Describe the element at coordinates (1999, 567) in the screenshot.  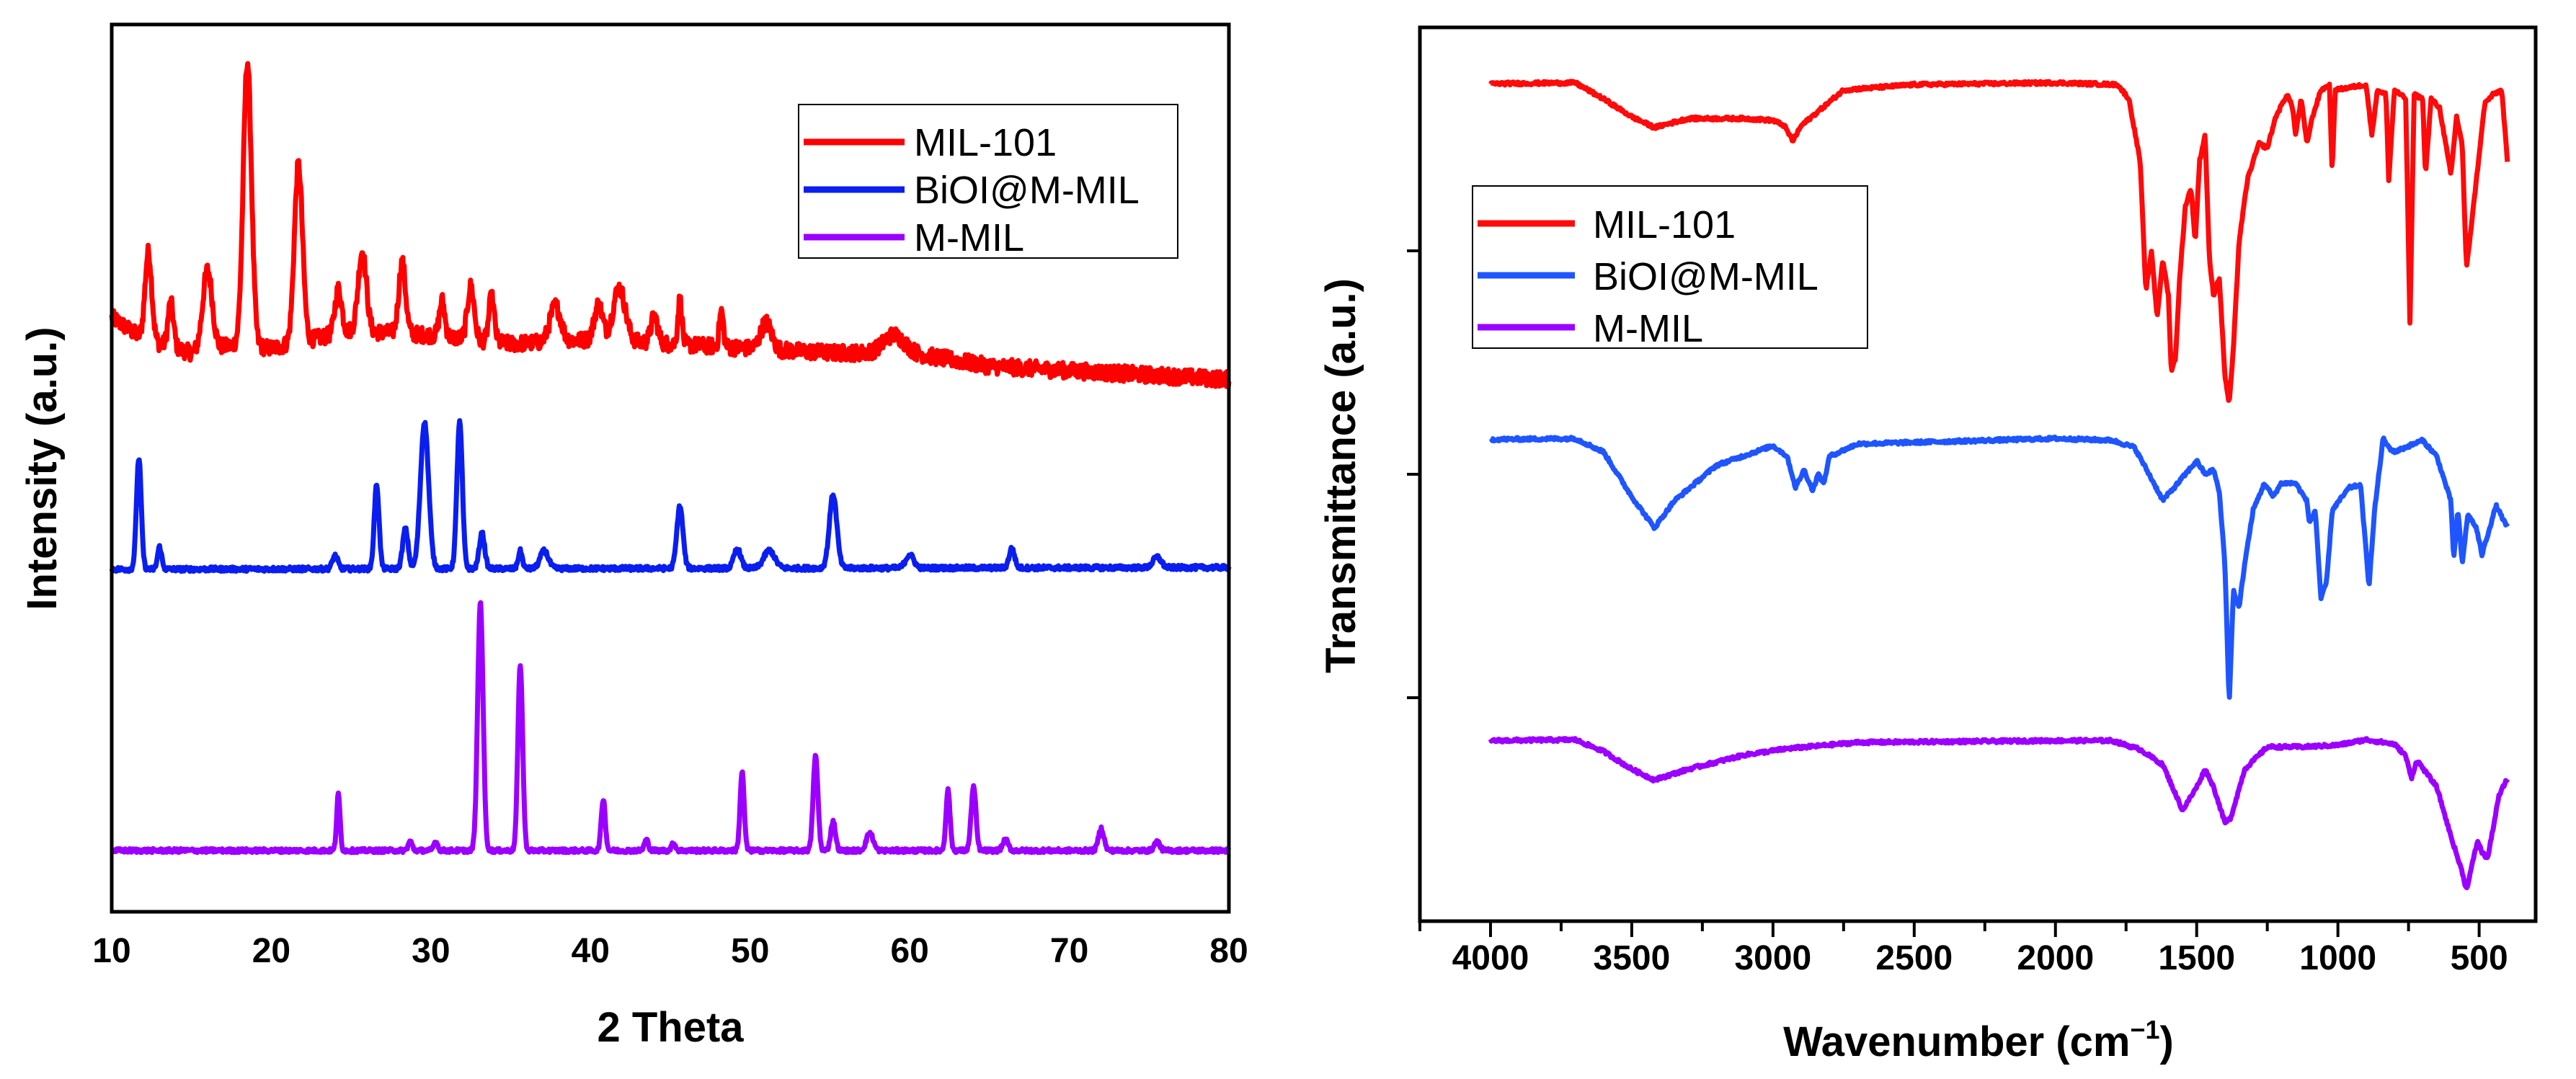
I see `ftir-series-bioi-m-mil` at that location.